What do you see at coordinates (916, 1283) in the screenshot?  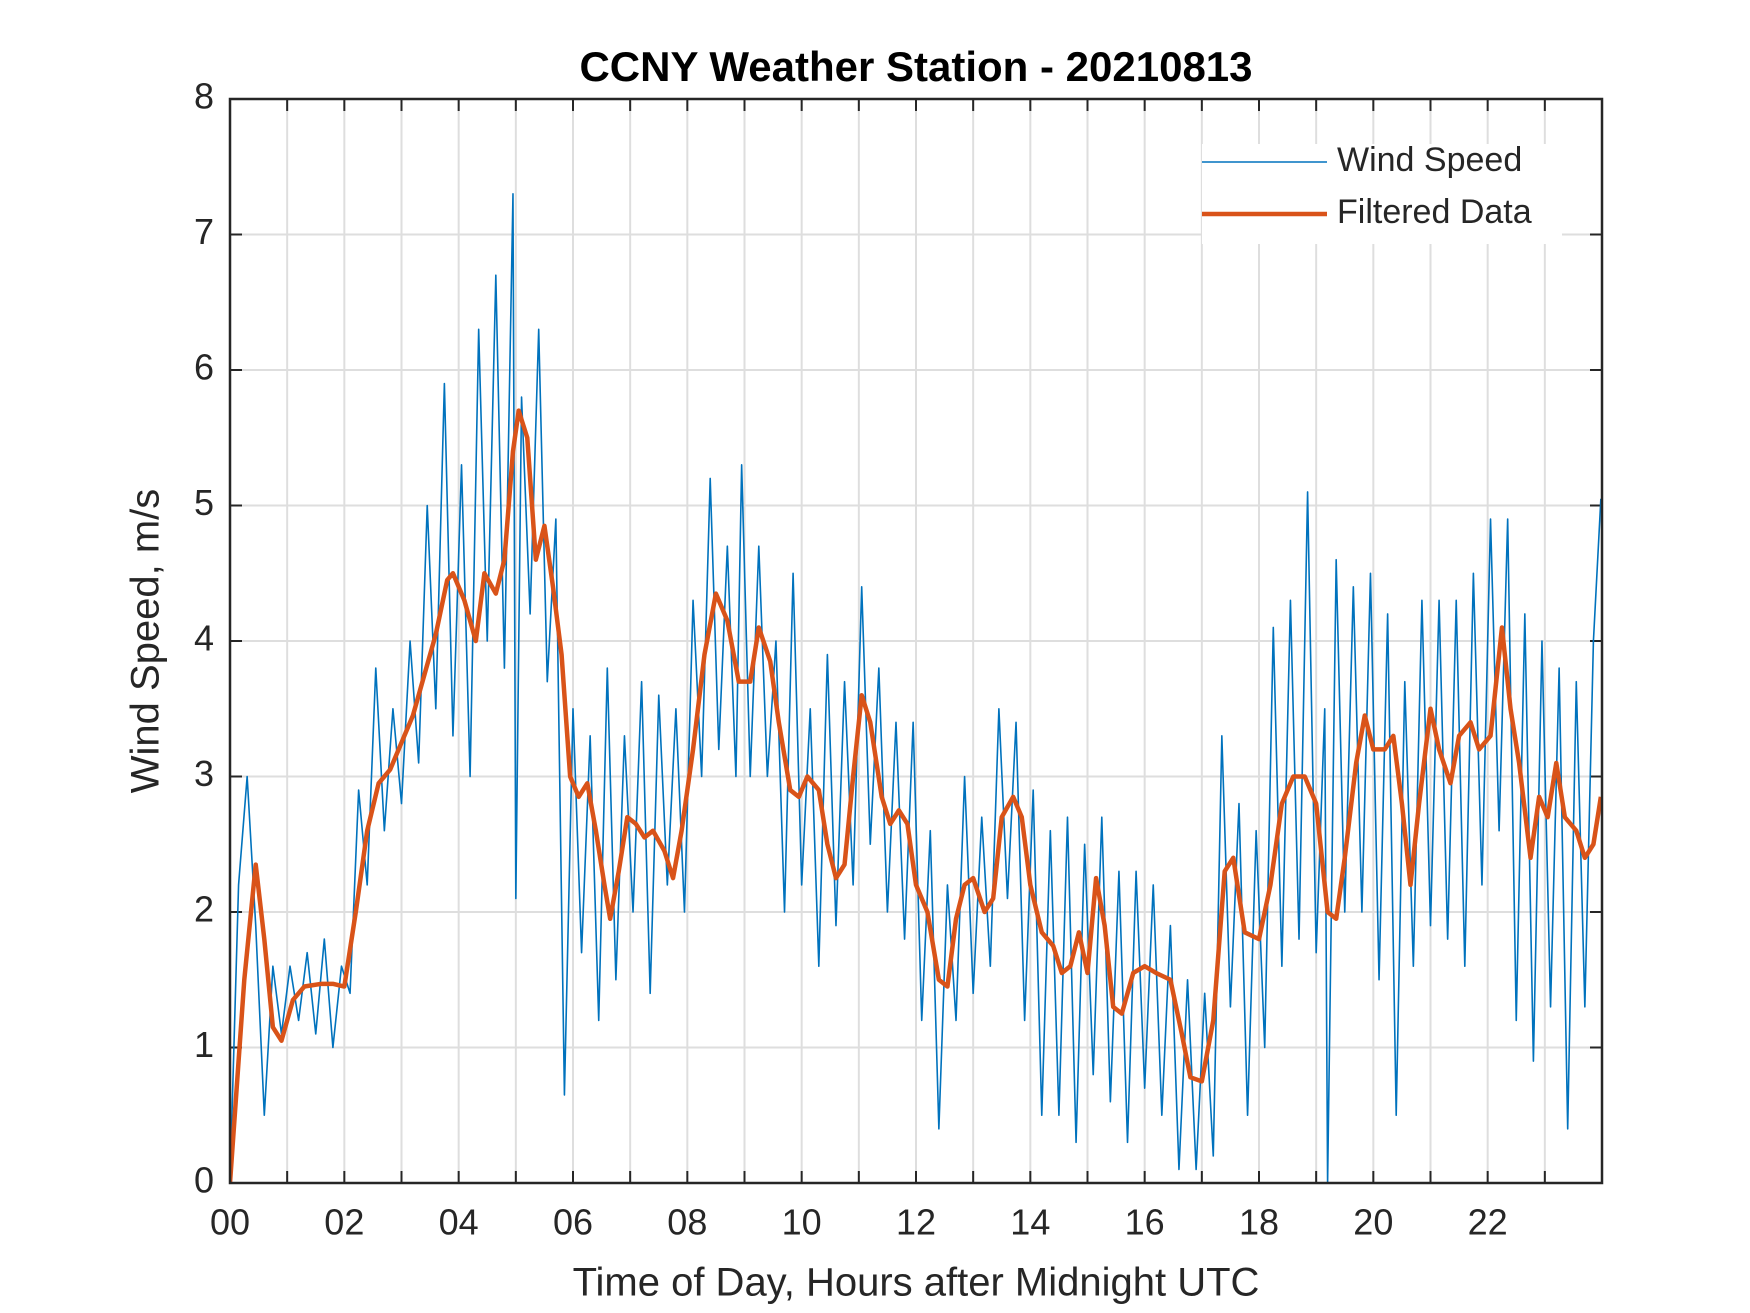 I see `x-axis-label: Time of Day, Hours after Midnight UTC` at bounding box center [916, 1283].